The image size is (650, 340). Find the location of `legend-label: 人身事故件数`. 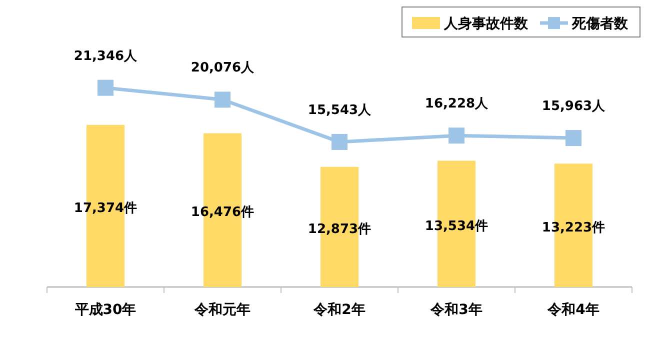

legend-label: 人身事故件数 is located at coordinates (486, 24).